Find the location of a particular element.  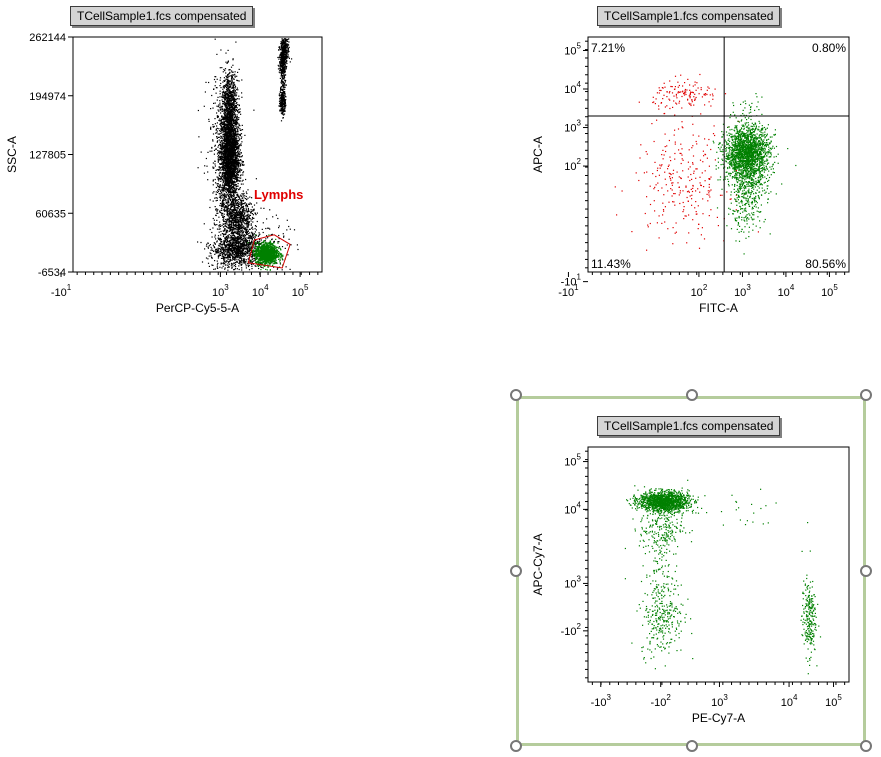

quadrant-label-ur: 0.80% is located at coordinates (829, 48).